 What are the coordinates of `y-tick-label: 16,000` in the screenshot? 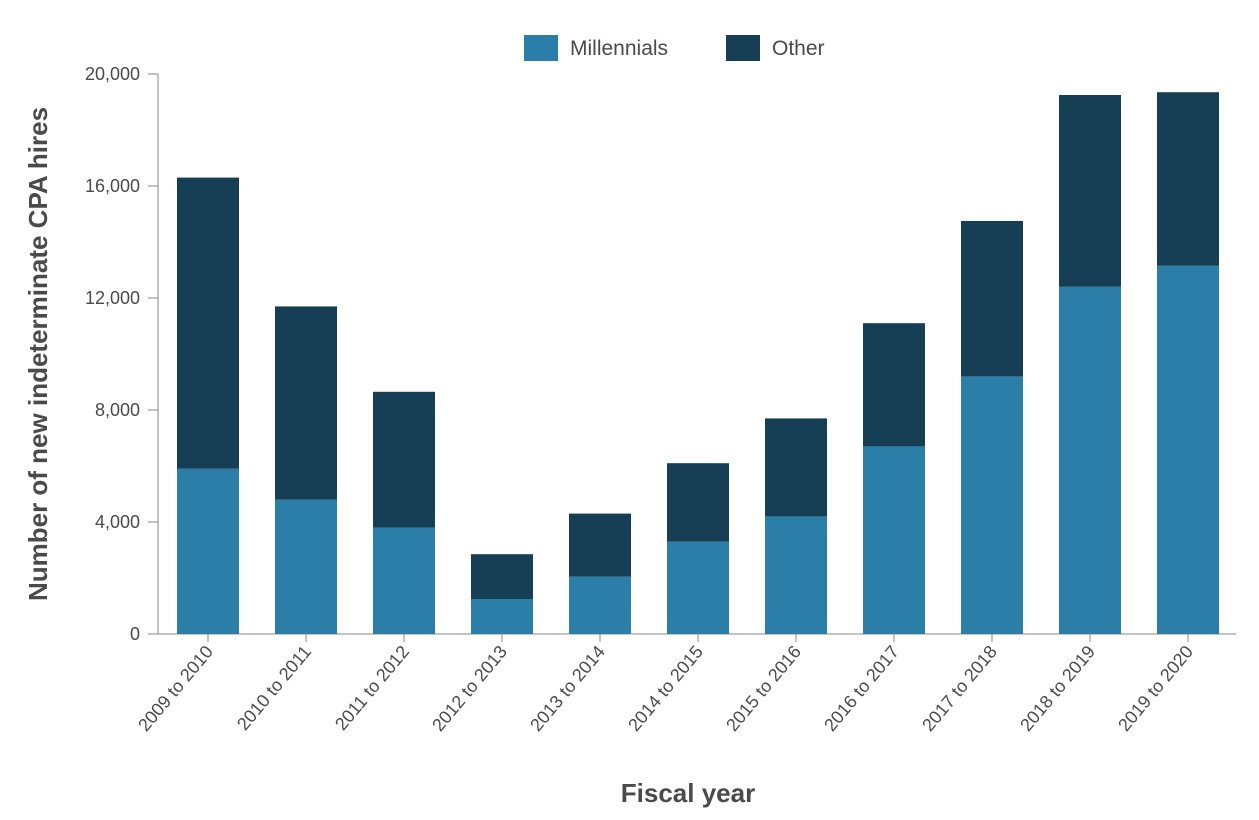 It's located at (112, 186).